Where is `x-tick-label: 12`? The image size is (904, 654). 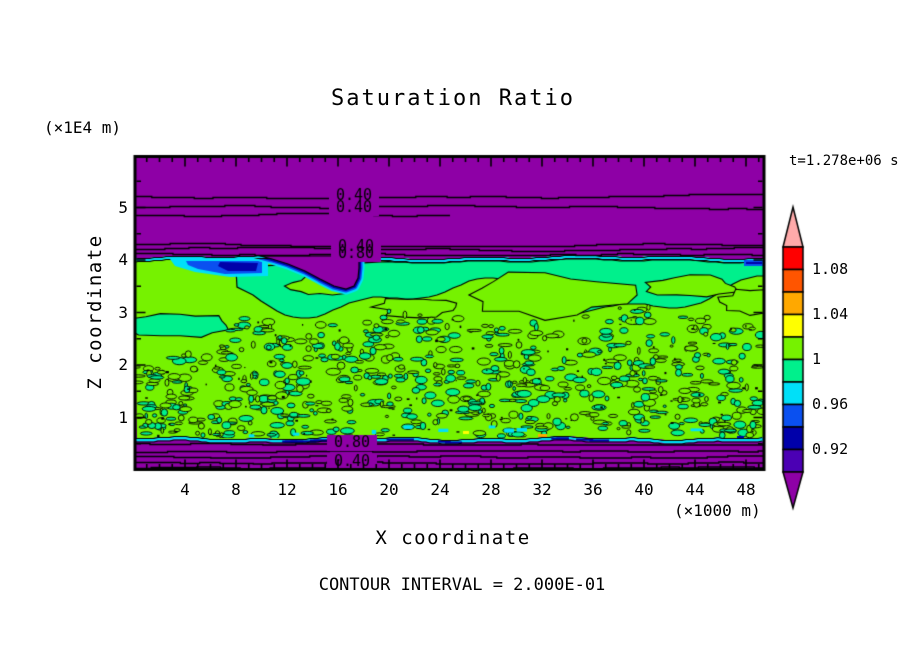
x-tick-label: 12 is located at coordinates (287, 489).